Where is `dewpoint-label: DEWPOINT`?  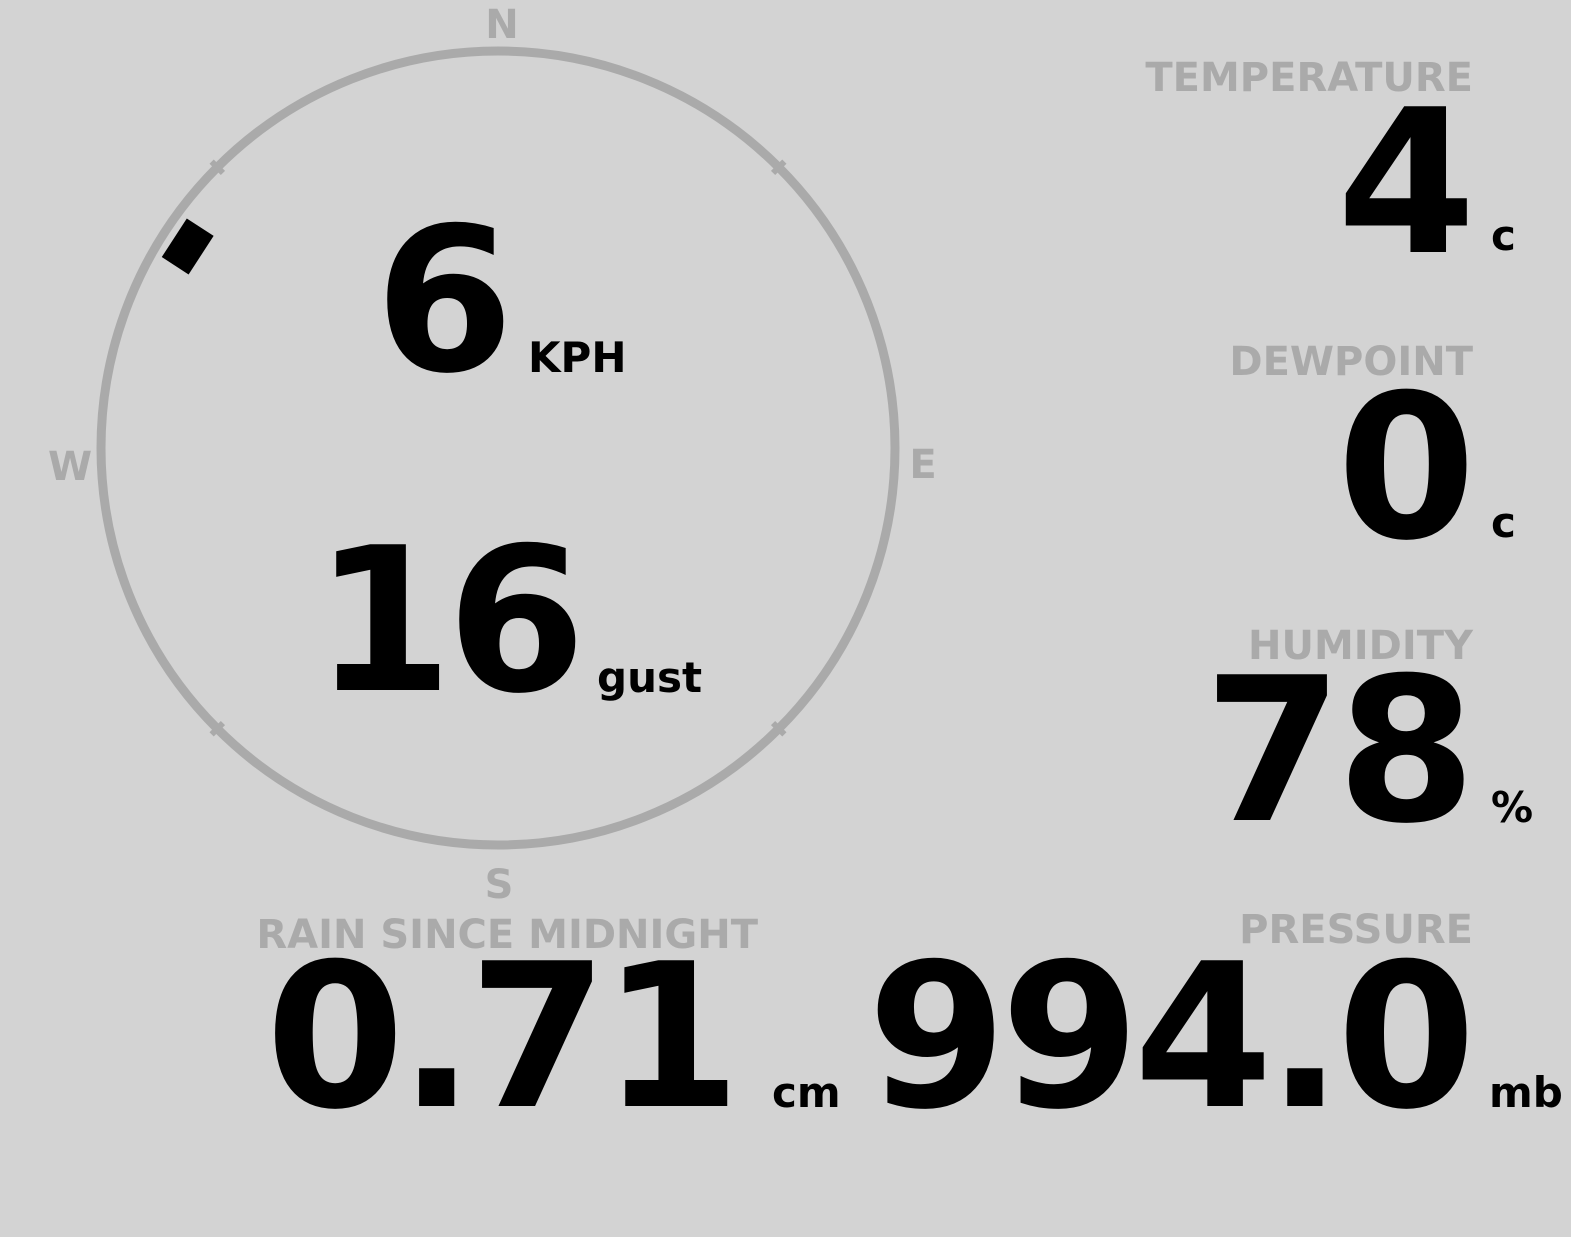
dewpoint-label: DEWPOINT is located at coordinates (1351, 362).